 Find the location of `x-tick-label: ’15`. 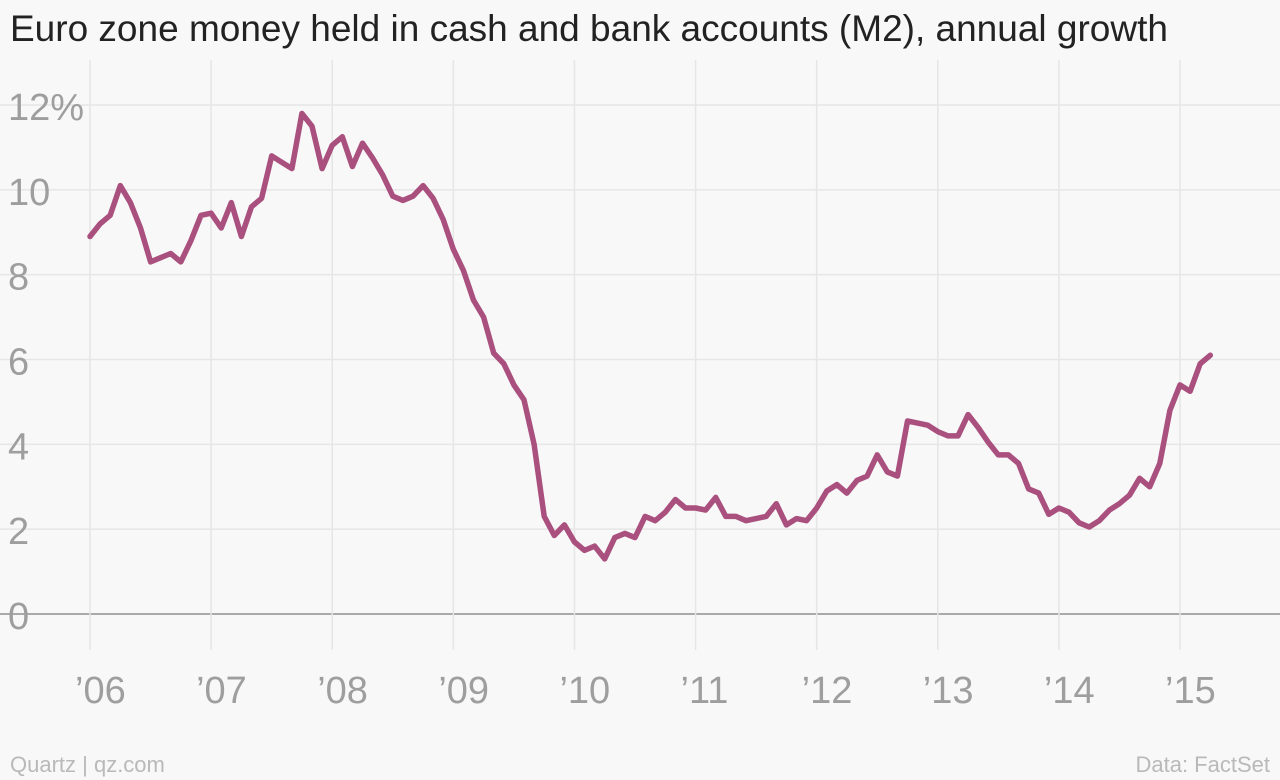

x-tick-label: ’15 is located at coordinates (1190, 691).